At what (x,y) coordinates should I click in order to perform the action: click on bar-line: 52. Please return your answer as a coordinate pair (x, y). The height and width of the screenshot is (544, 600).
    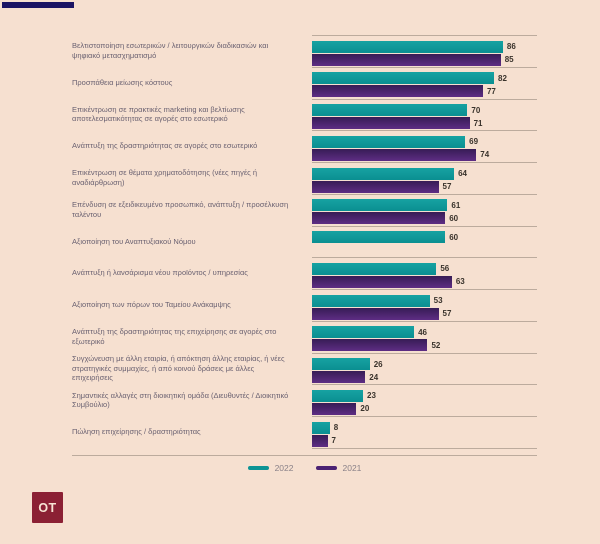
    Looking at the image, I should click on (424, 345).